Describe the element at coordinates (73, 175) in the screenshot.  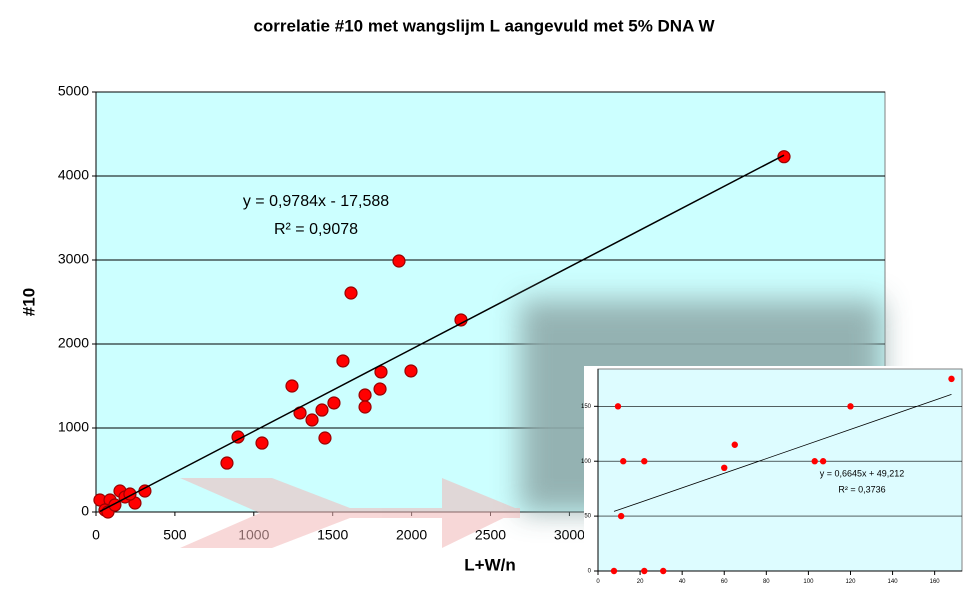
I see `y-tick-label: 4000` at that location.